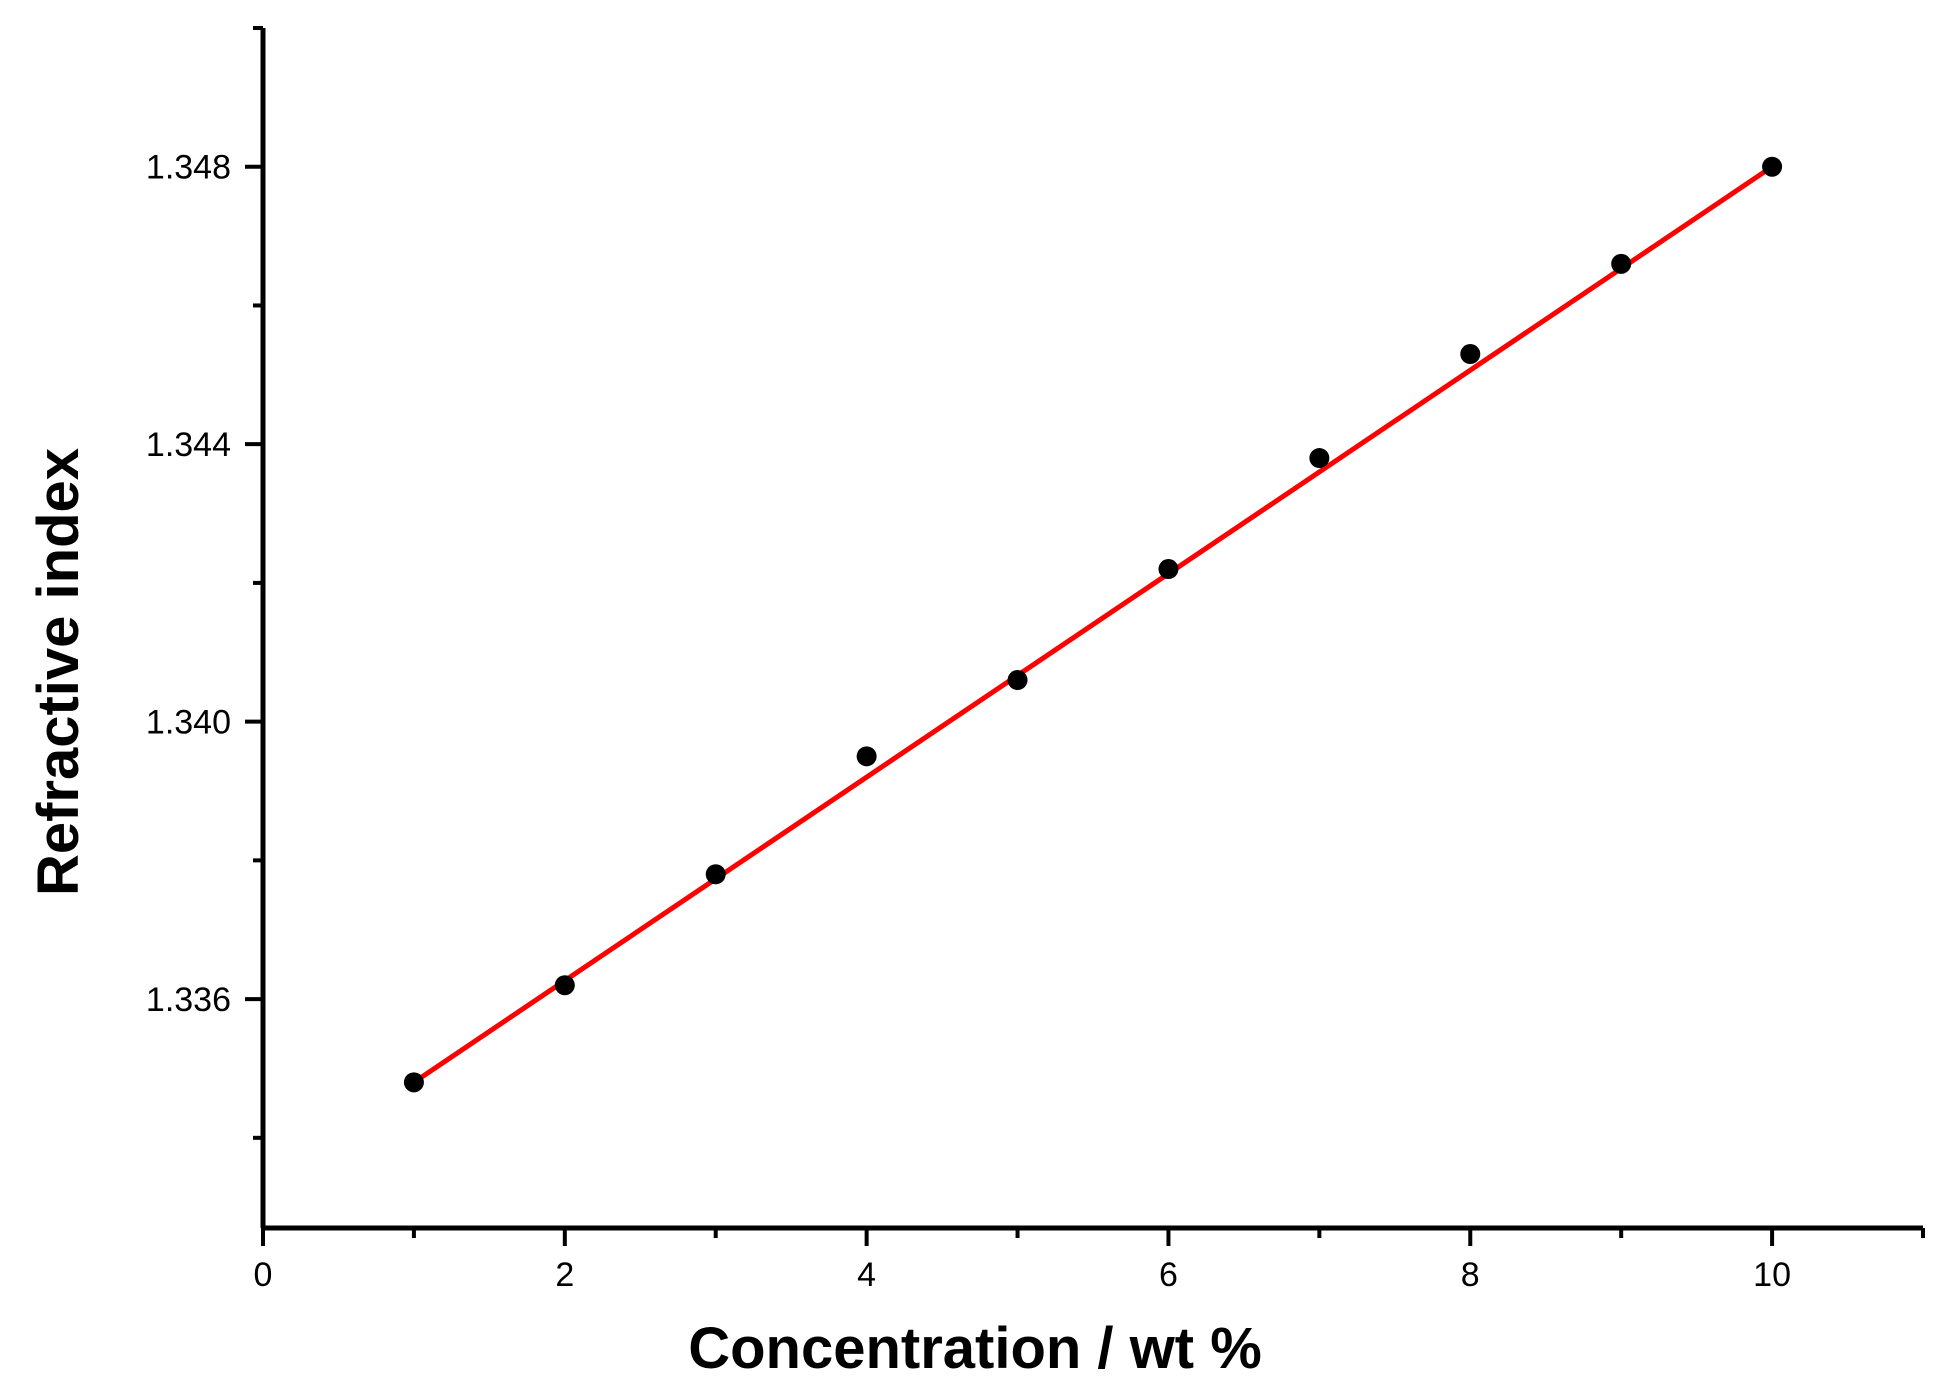  I want to click on y-tick-label: 1.340, so click(188, 723).